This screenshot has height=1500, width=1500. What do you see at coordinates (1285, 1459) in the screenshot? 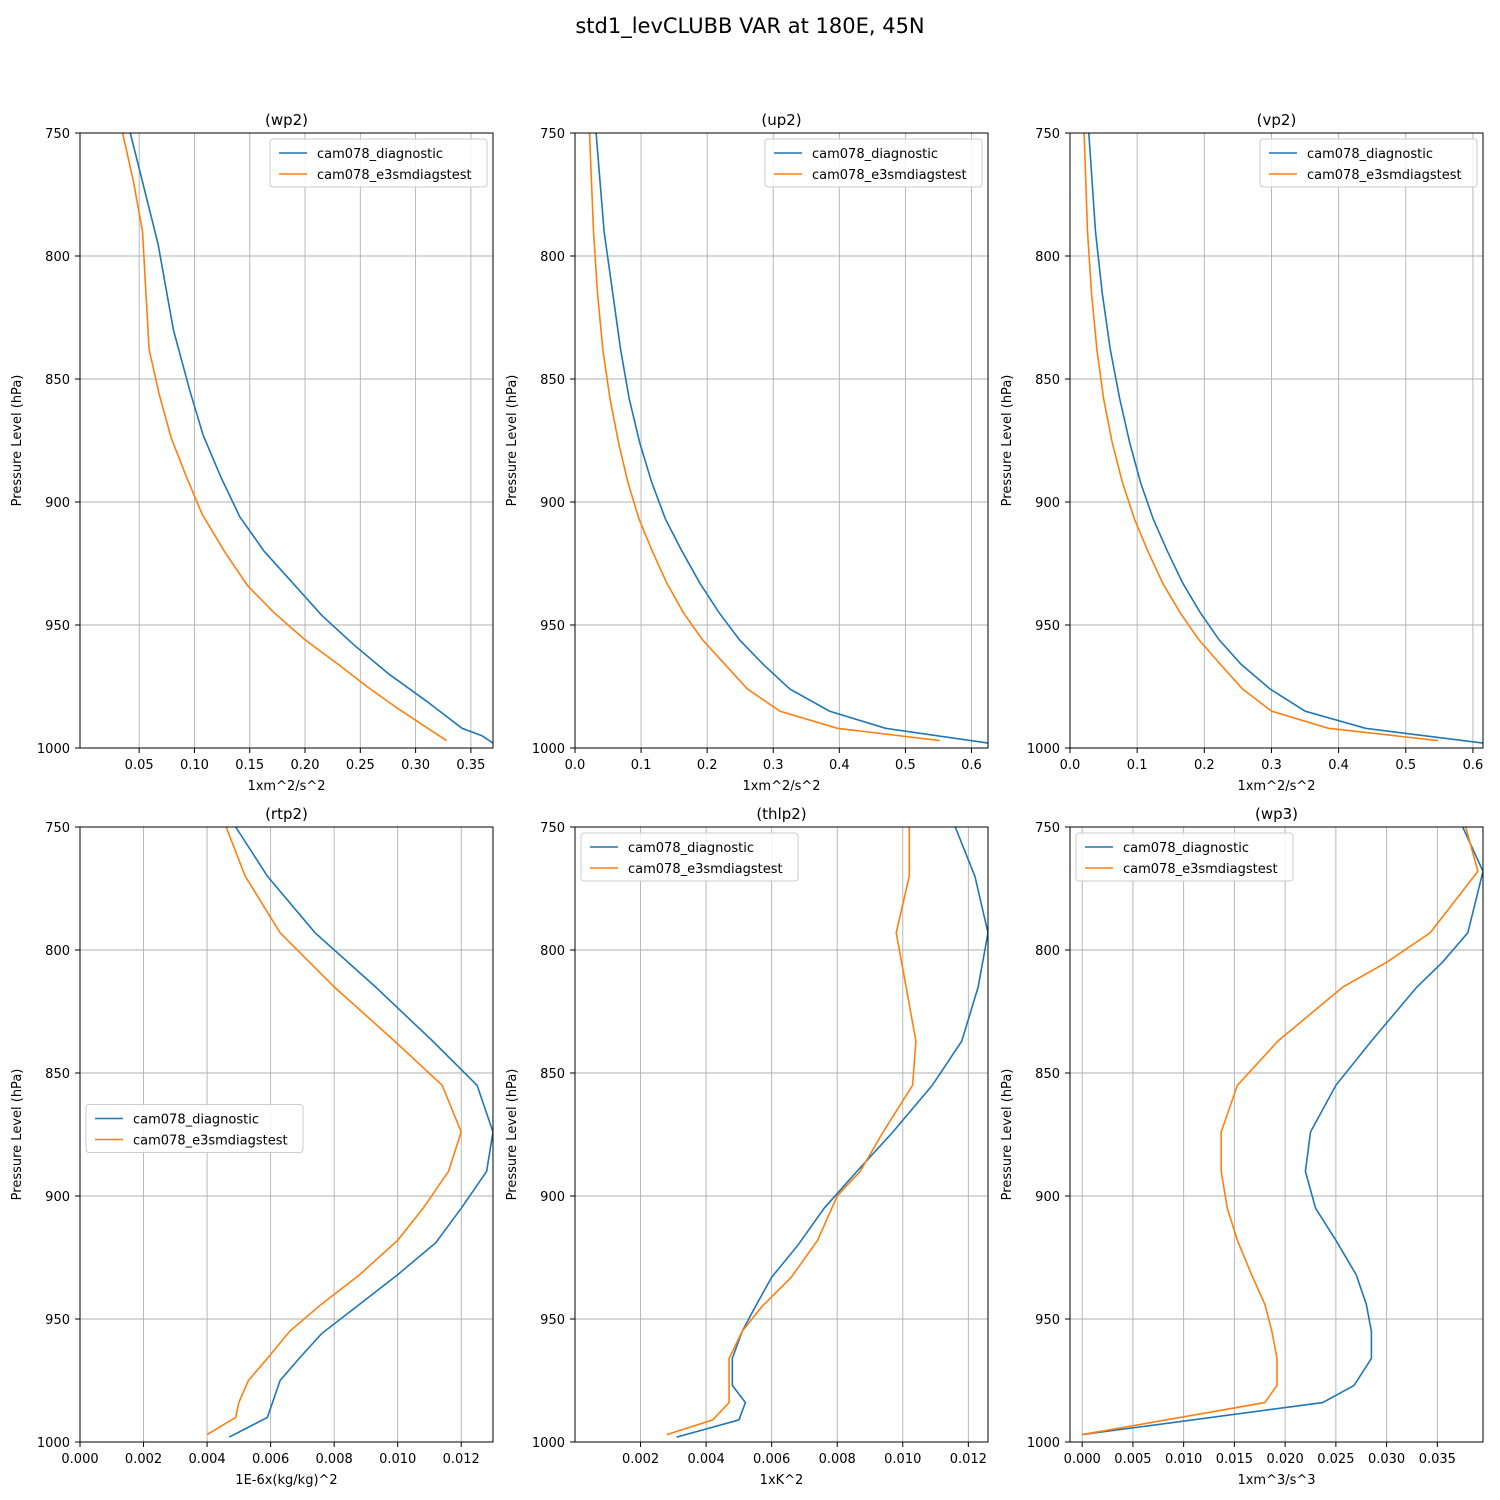
I see `x-tick-label: 0.020` at bounding box center [1285, 1459].